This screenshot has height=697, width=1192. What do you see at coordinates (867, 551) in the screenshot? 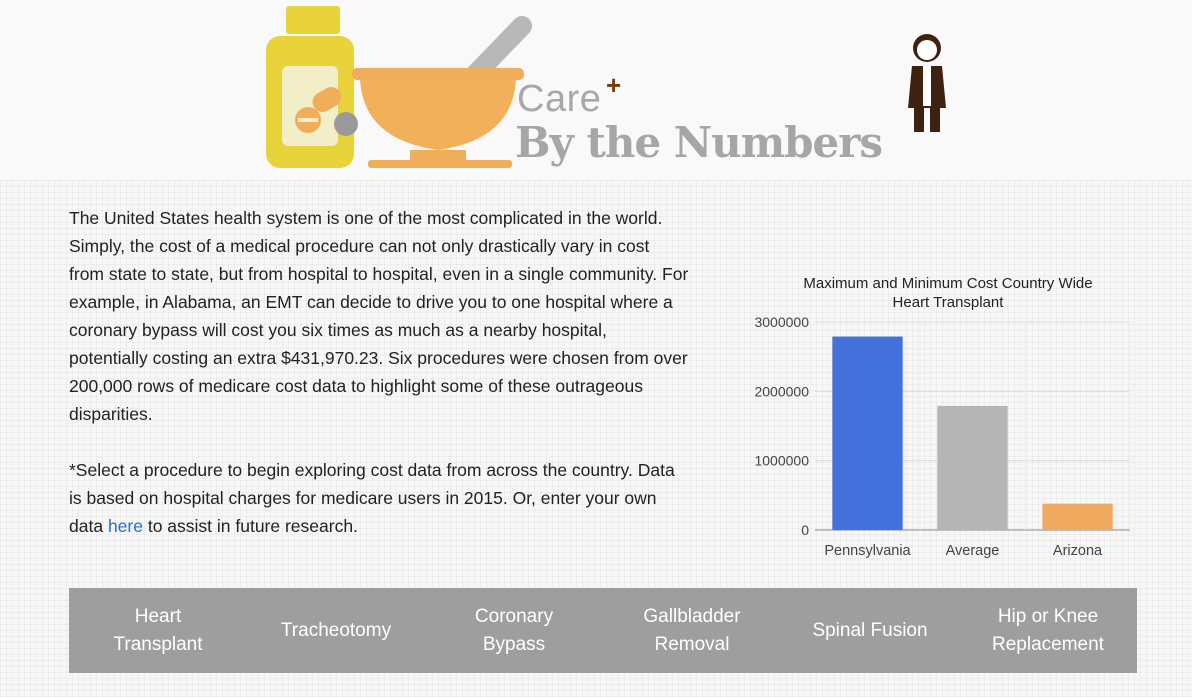
I see `x-tick-label: Pennsylvania` at bounding box center [867, 551].